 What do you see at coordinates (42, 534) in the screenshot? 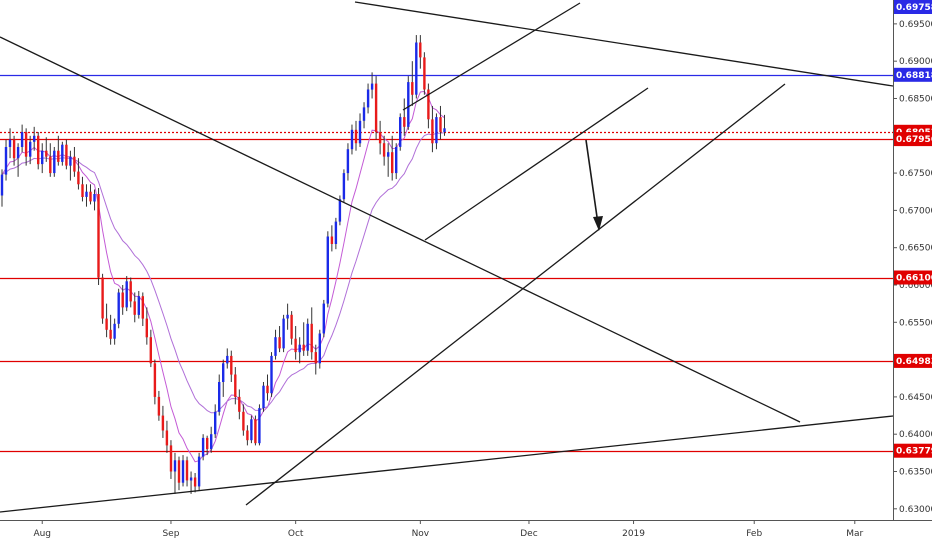
I see `x-tick-label: Aug` at bounding box center [42, 534].